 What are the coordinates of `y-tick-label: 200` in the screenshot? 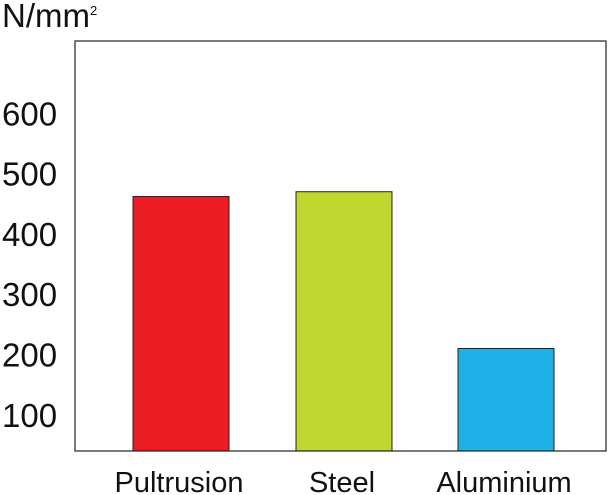 It's located at (29, 355).